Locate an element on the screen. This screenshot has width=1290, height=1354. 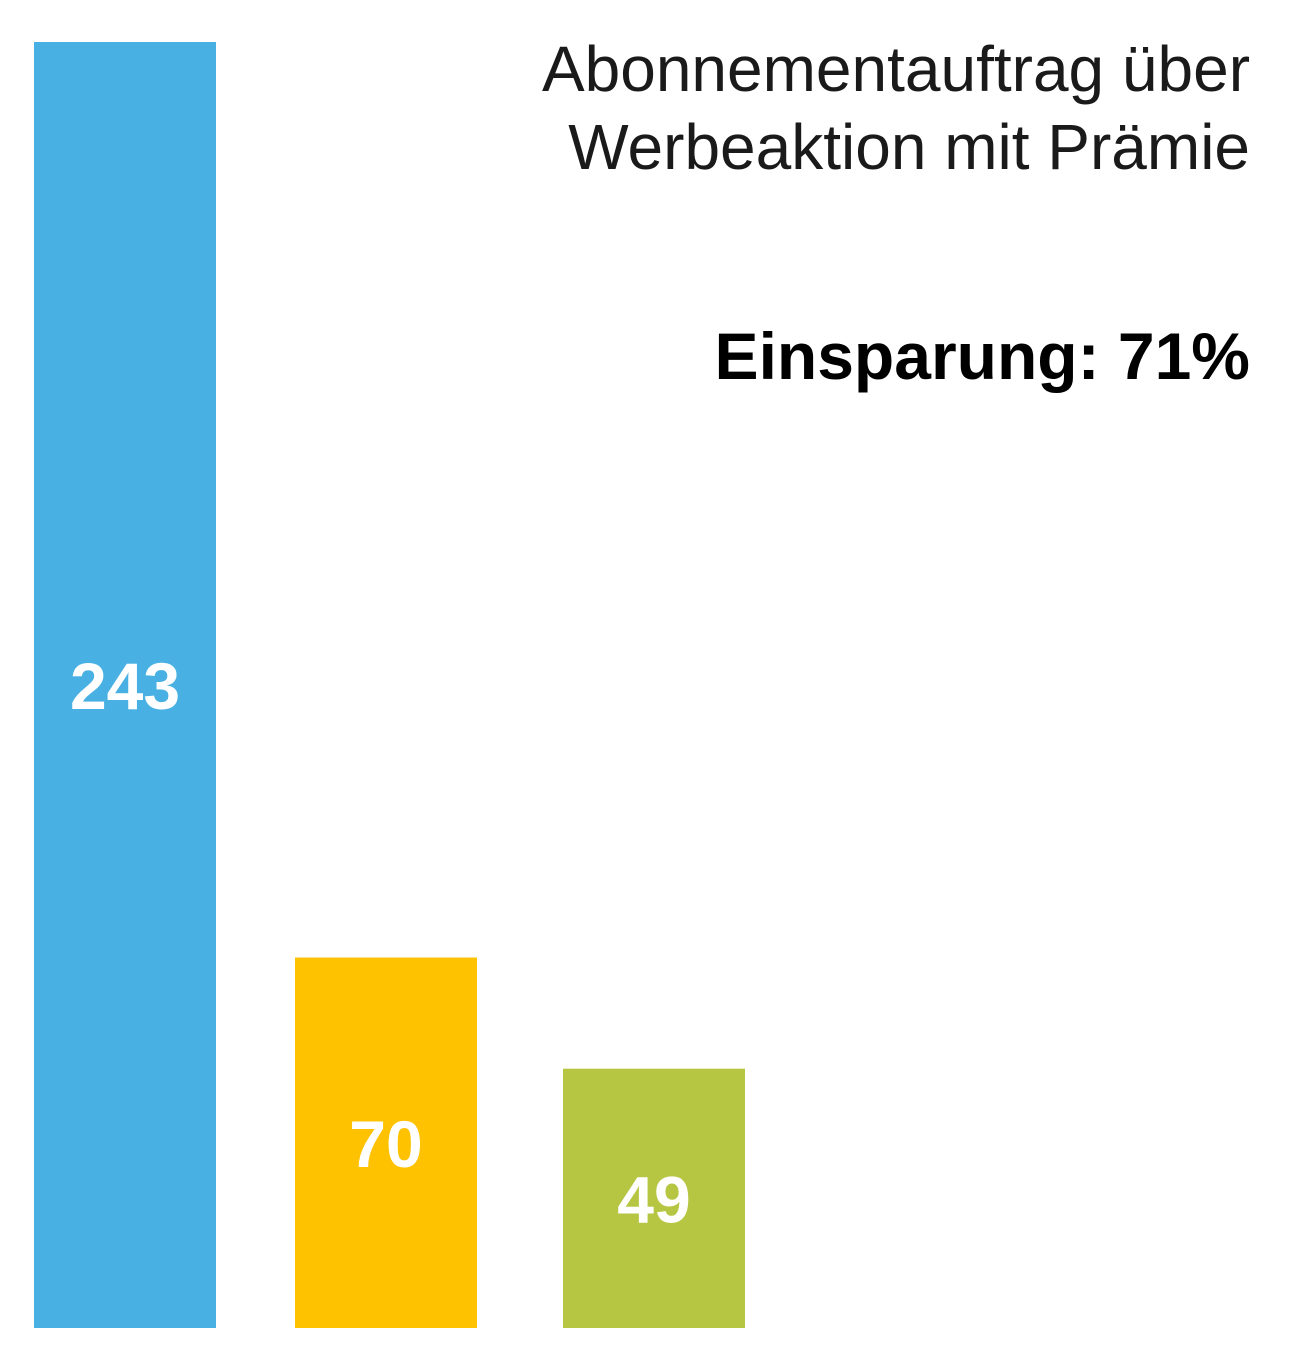
data-label-1: 70 is located at coordinates (385, 1144).